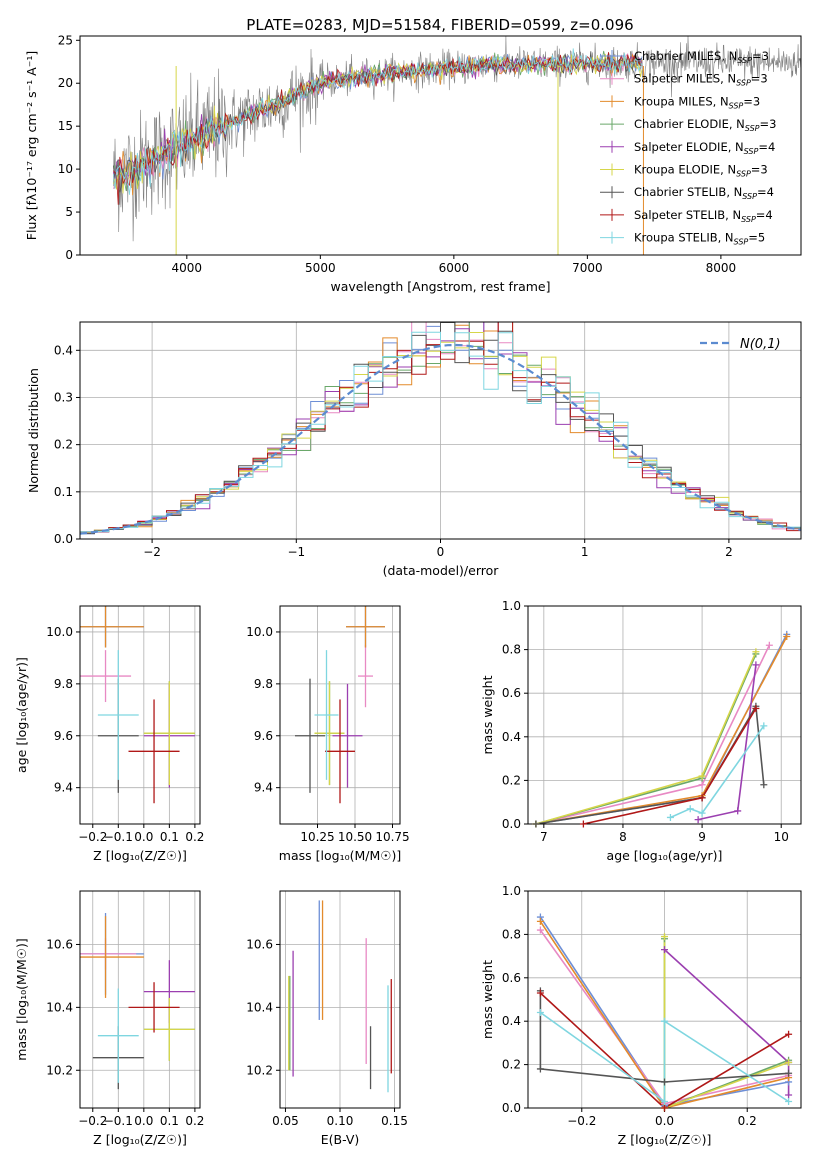  What do you see at coordinates (340, 1121) in the screenshot?
I see `x-tick-label: 0.10` at bounding box center [340, 1121].